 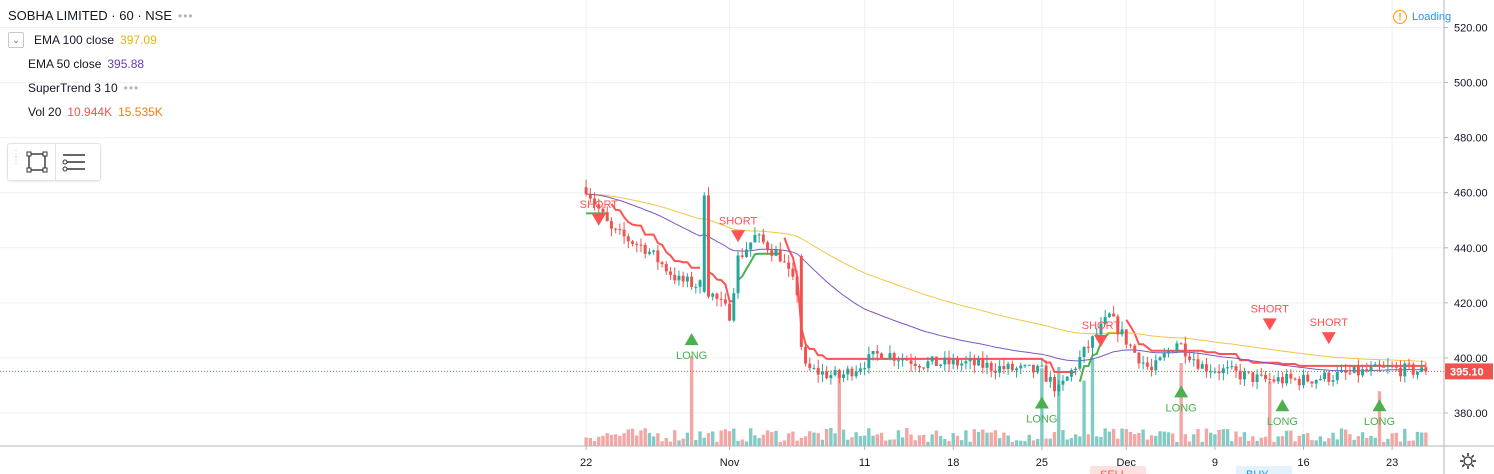 What do you see at coordinates (101, 64) in the screenshot?
I see `indicator-ema50: EMA 50 close 395.88` at bounding box center [101, 64].